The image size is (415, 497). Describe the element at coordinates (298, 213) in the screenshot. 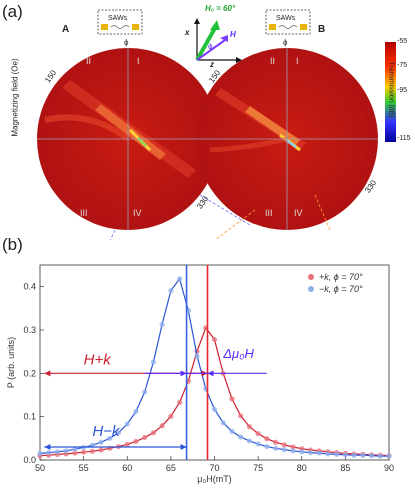

I see `quadrant-iv-right: IV` at that location.